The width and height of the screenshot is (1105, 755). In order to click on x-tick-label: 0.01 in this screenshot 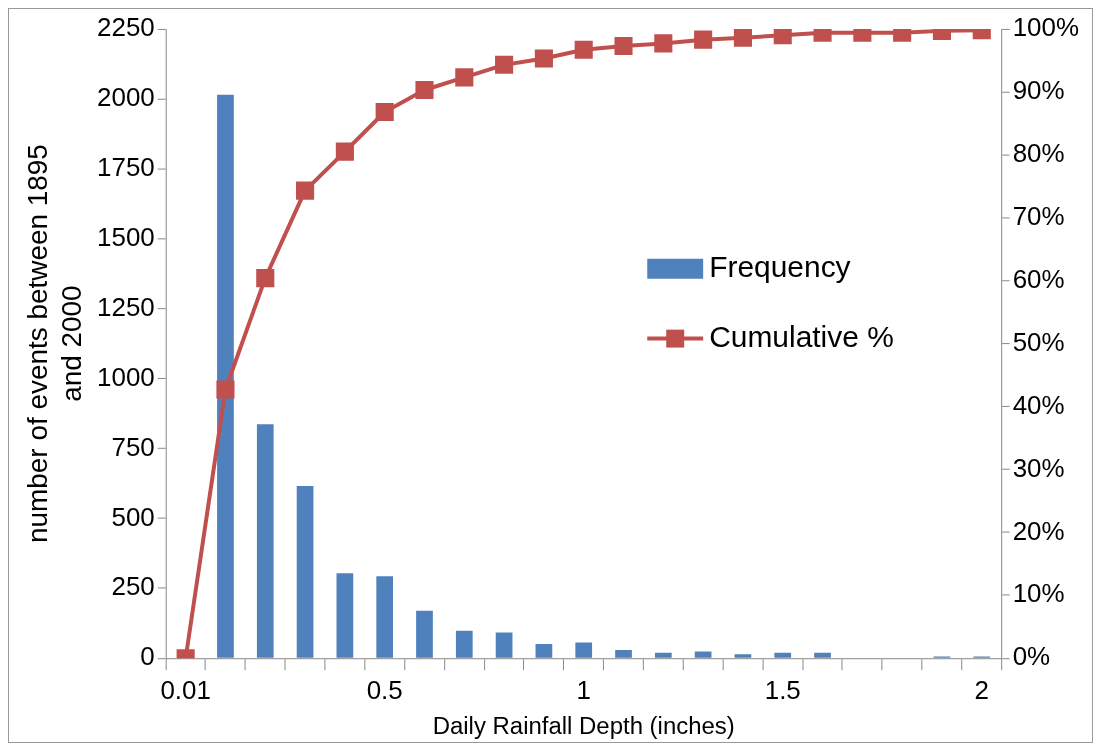, I will do `click(185, 689)`.